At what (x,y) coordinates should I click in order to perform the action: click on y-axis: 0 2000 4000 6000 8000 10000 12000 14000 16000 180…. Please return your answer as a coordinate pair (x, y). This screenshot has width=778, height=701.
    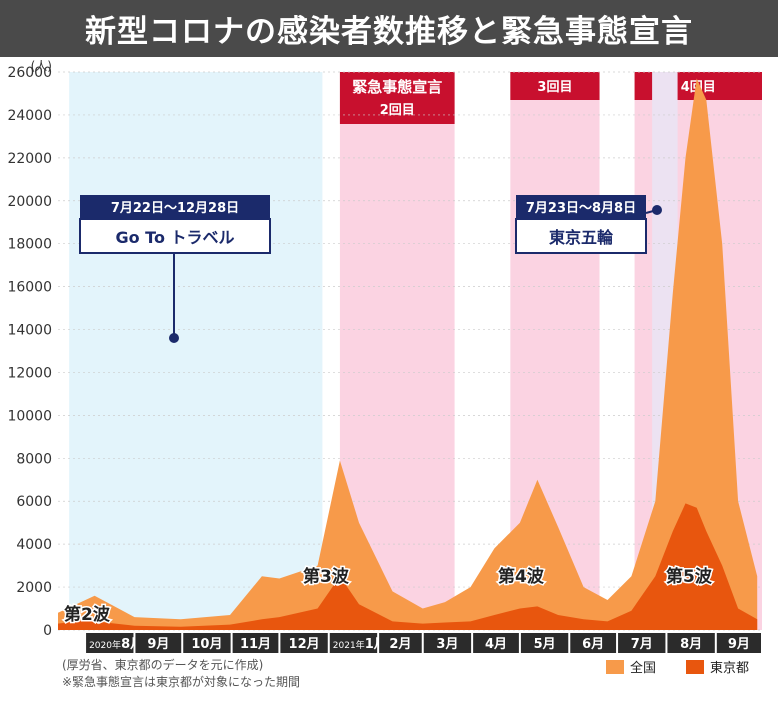
    Looking at the image, I should click on (29, 349).